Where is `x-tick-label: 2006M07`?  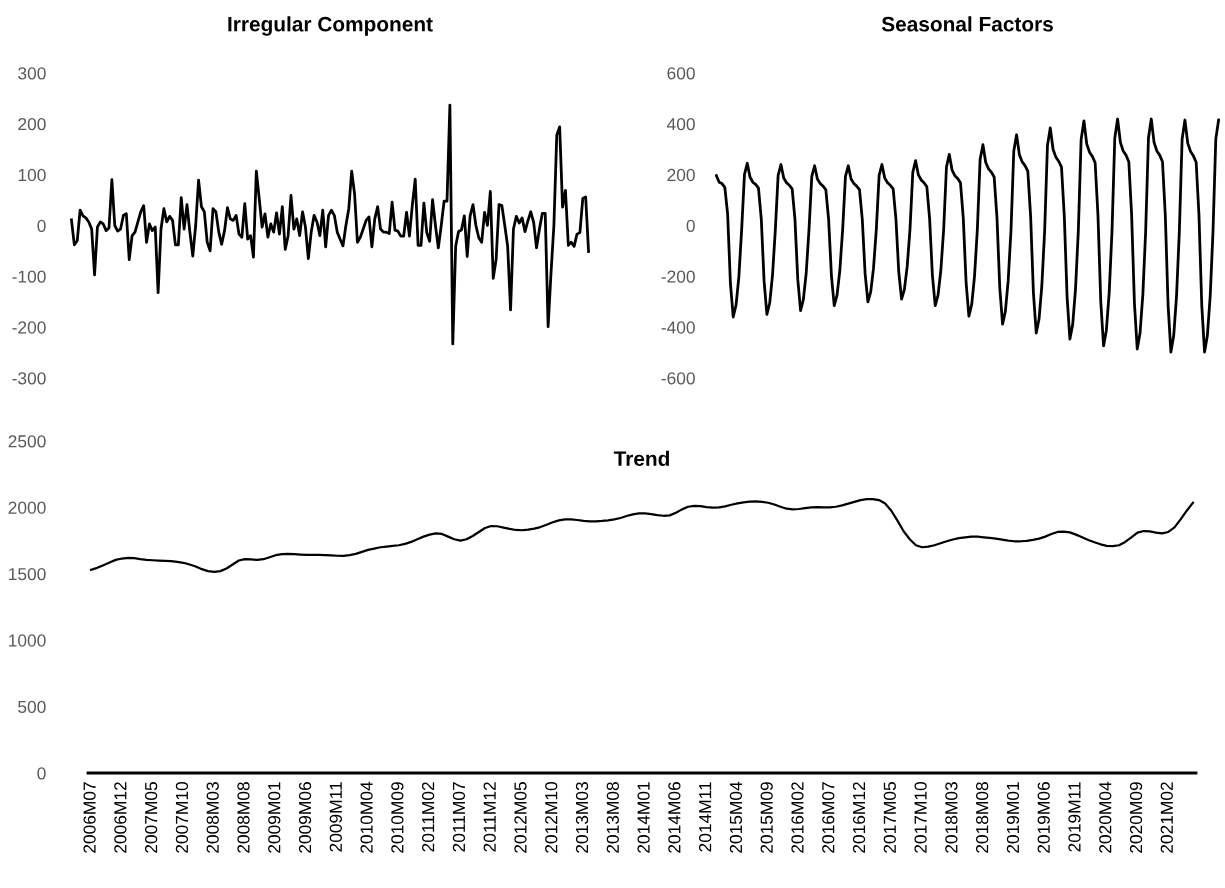 x-tick-label: 2006M07 is located at coordinates (89, 817).